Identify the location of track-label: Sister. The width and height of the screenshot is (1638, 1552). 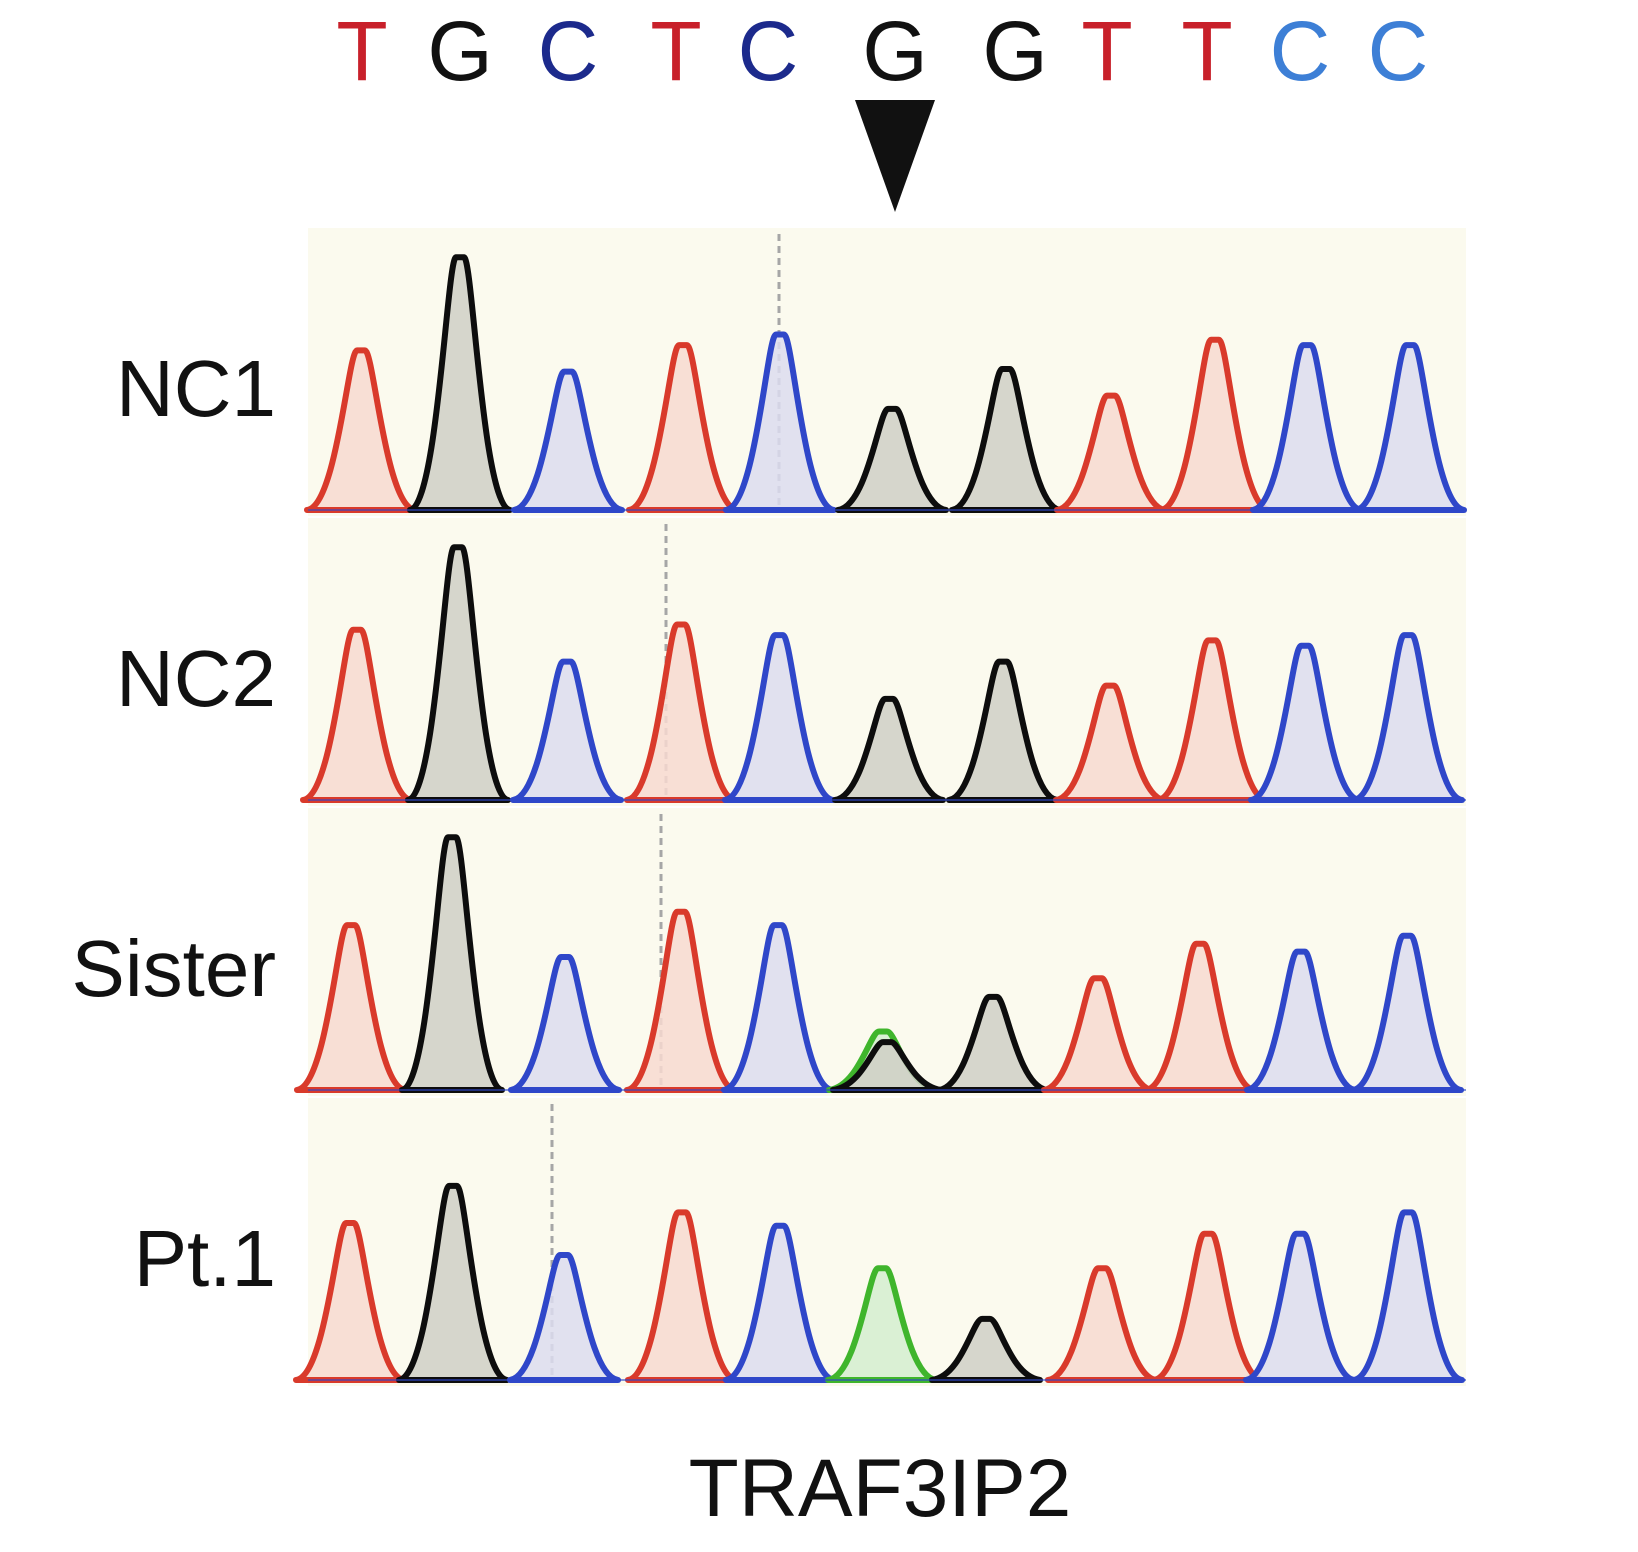
(174, 968).